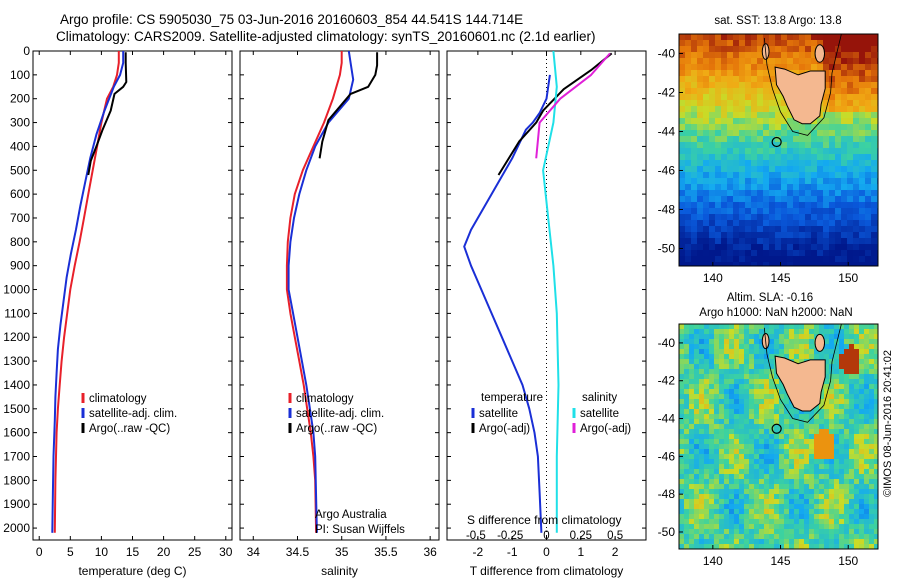 This screenshot has height=580, width=900. What do you see at coordinates (16, 361) in the screenshot?
I see `y-tick-label: 1300` at bounding box center [16, 361].